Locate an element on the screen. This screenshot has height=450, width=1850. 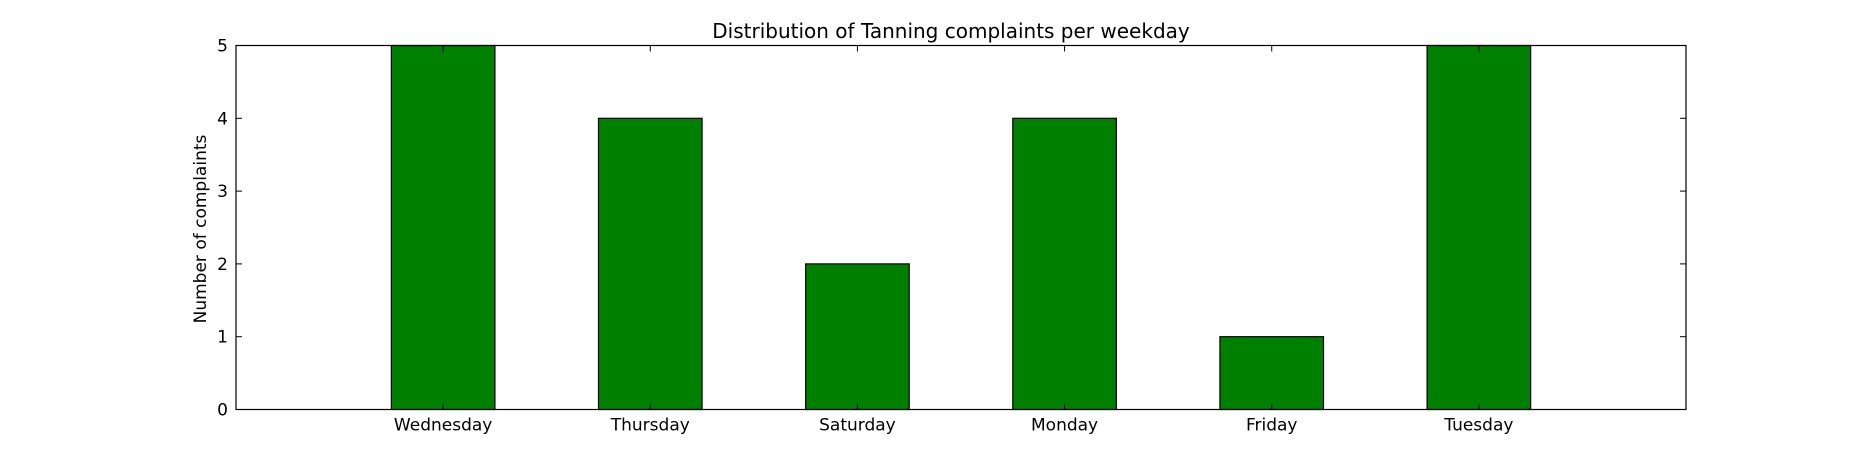
y-tick-label: 1 is located at coordinates (222, 338).